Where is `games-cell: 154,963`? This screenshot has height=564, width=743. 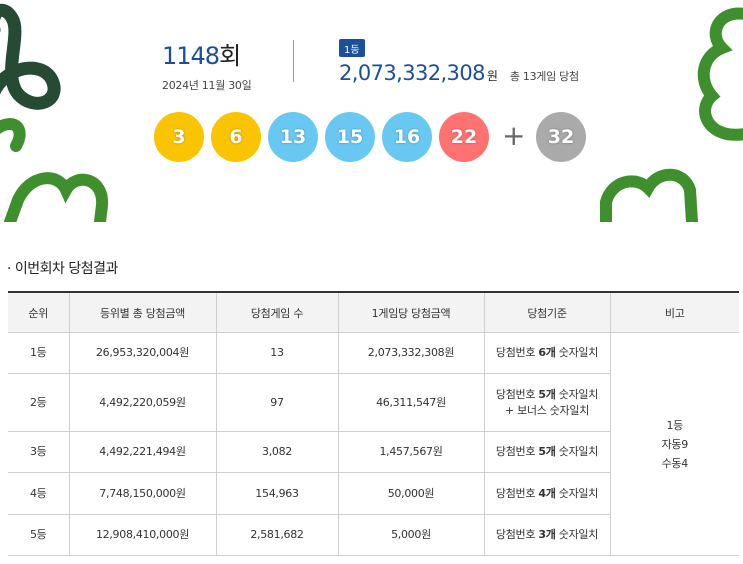
games-cell: 154,963 is located at coordinates (277, 493).